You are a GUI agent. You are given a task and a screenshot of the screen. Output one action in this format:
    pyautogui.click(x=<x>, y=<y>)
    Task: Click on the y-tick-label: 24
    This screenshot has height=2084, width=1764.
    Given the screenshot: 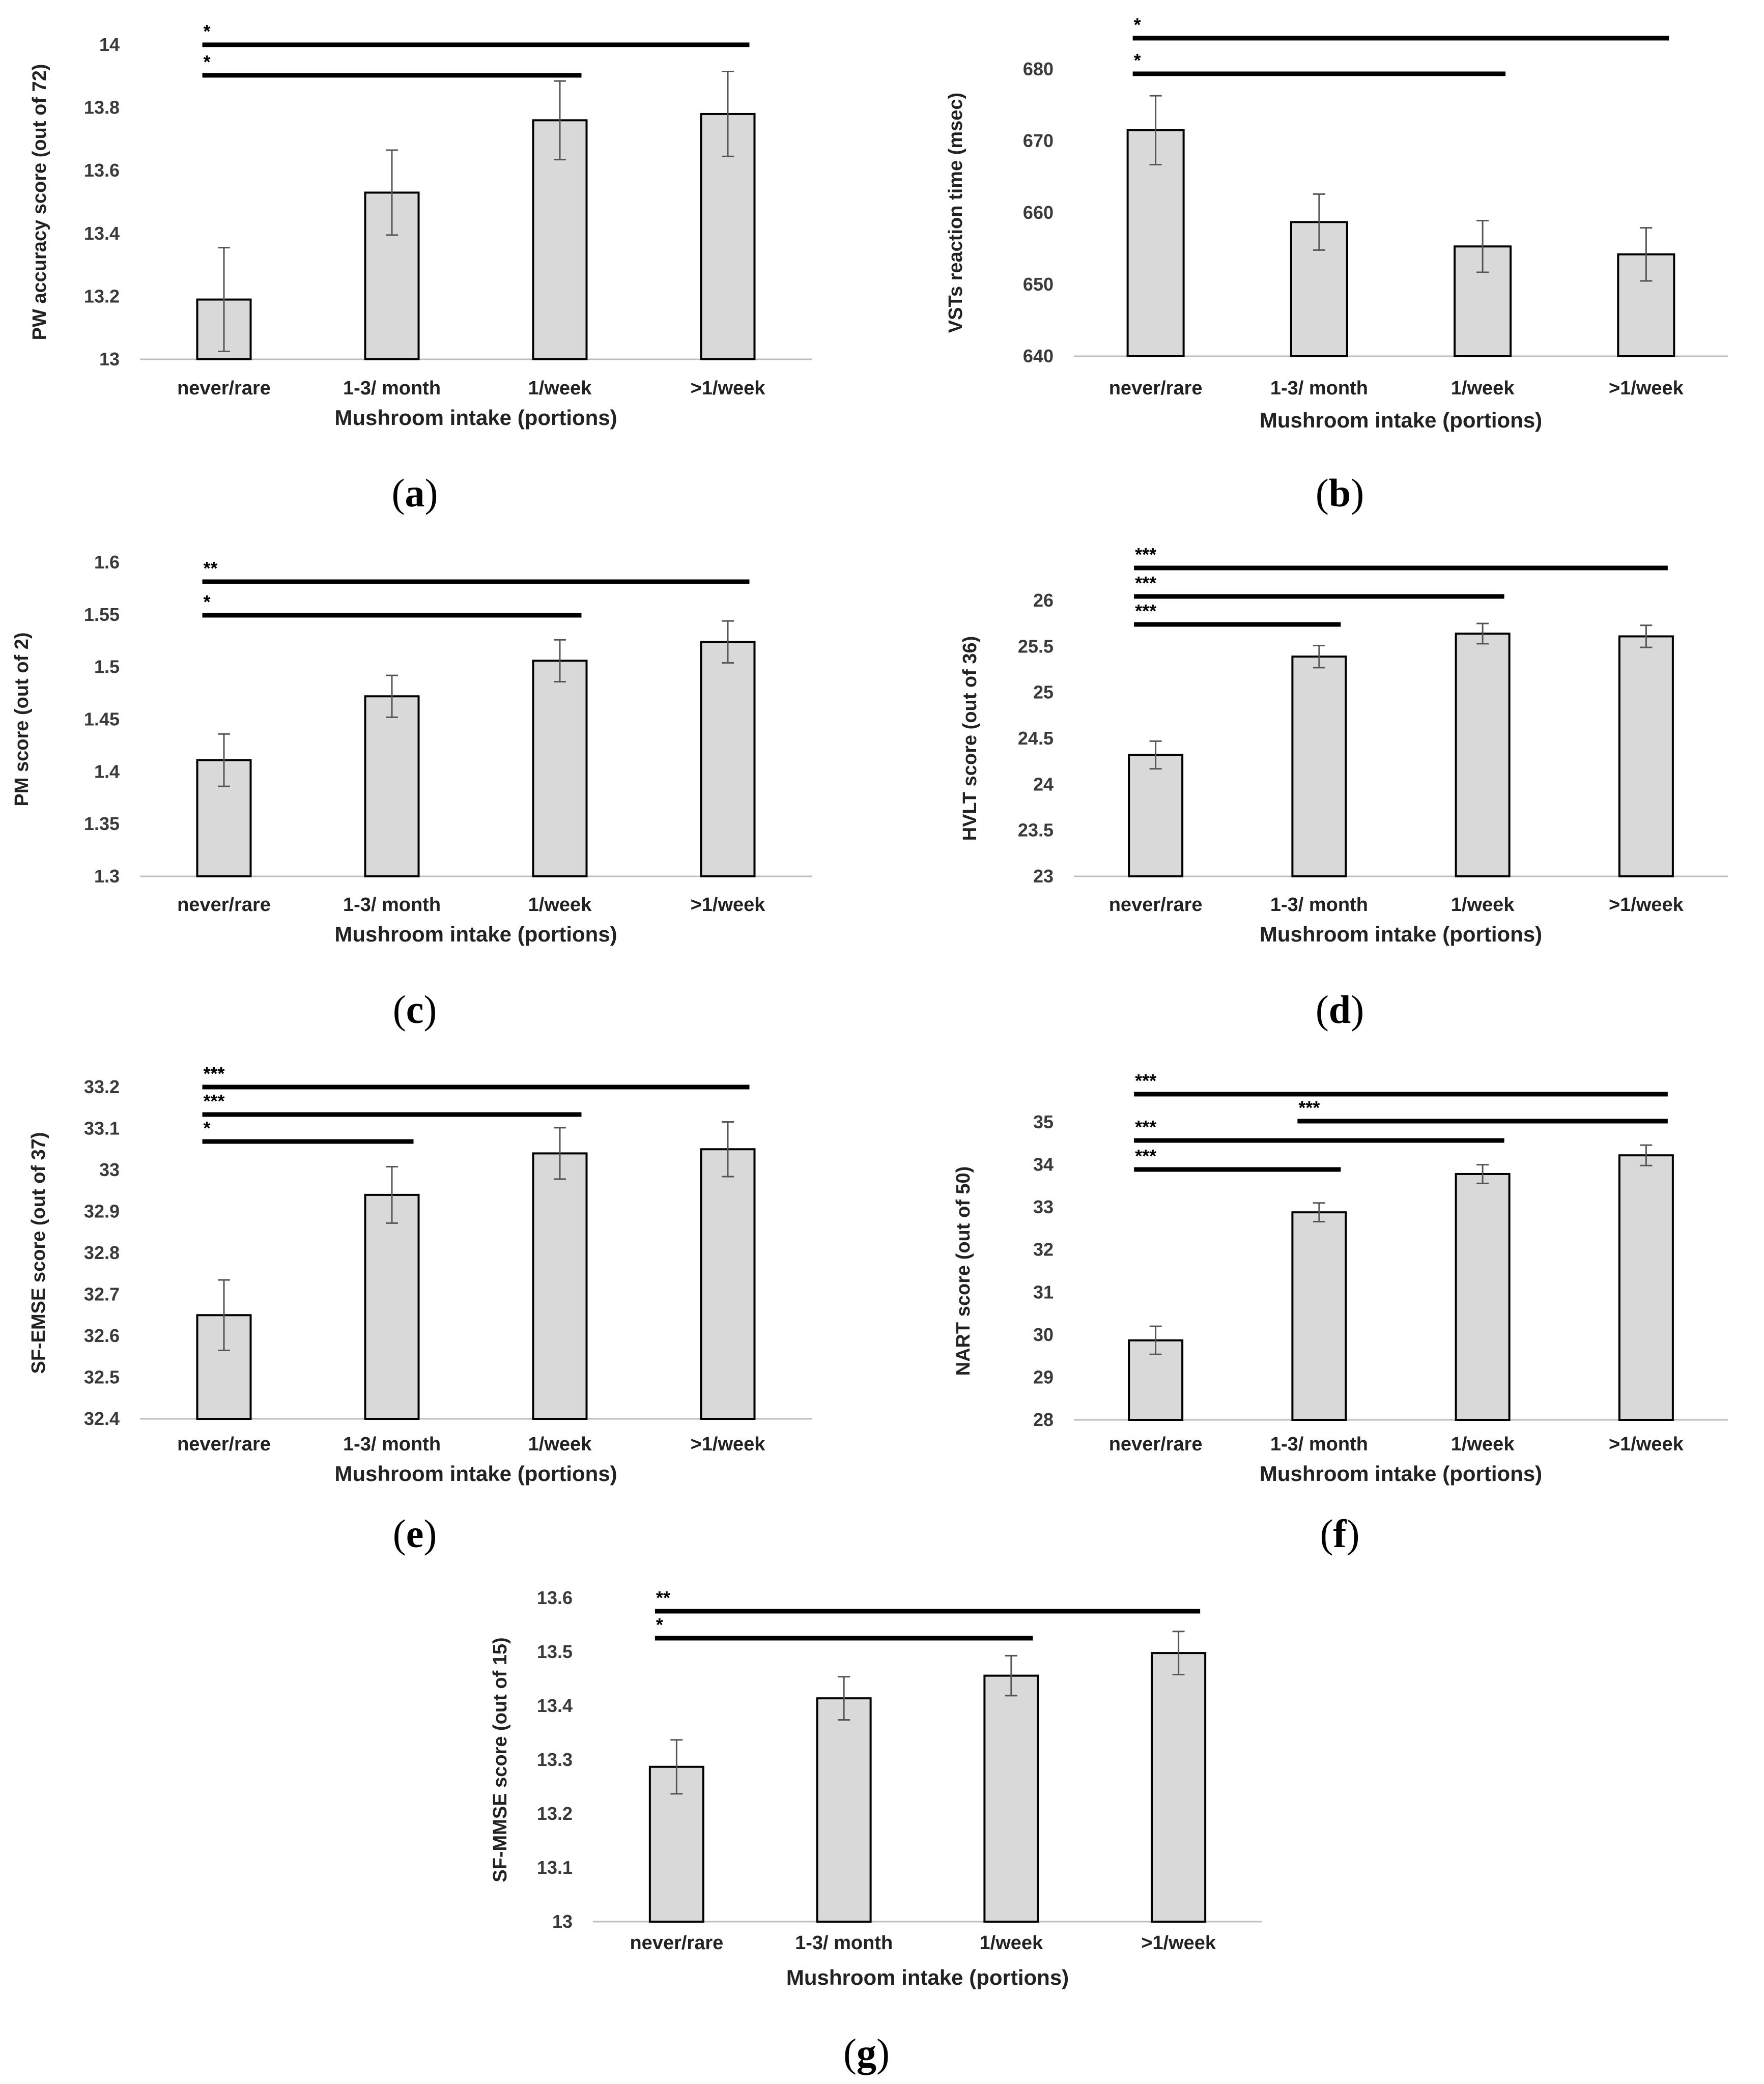 What is the action you would take?
    pyautogui.click(x=1043, y=784)
    